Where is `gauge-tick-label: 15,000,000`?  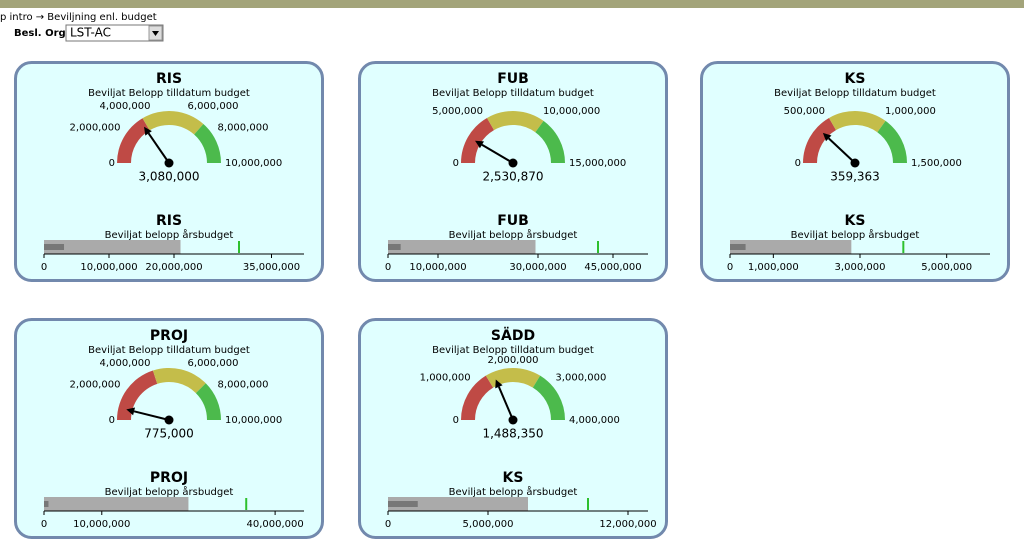
gauge-tick-label: 15,000,000 is located at coordinates (597, 163).